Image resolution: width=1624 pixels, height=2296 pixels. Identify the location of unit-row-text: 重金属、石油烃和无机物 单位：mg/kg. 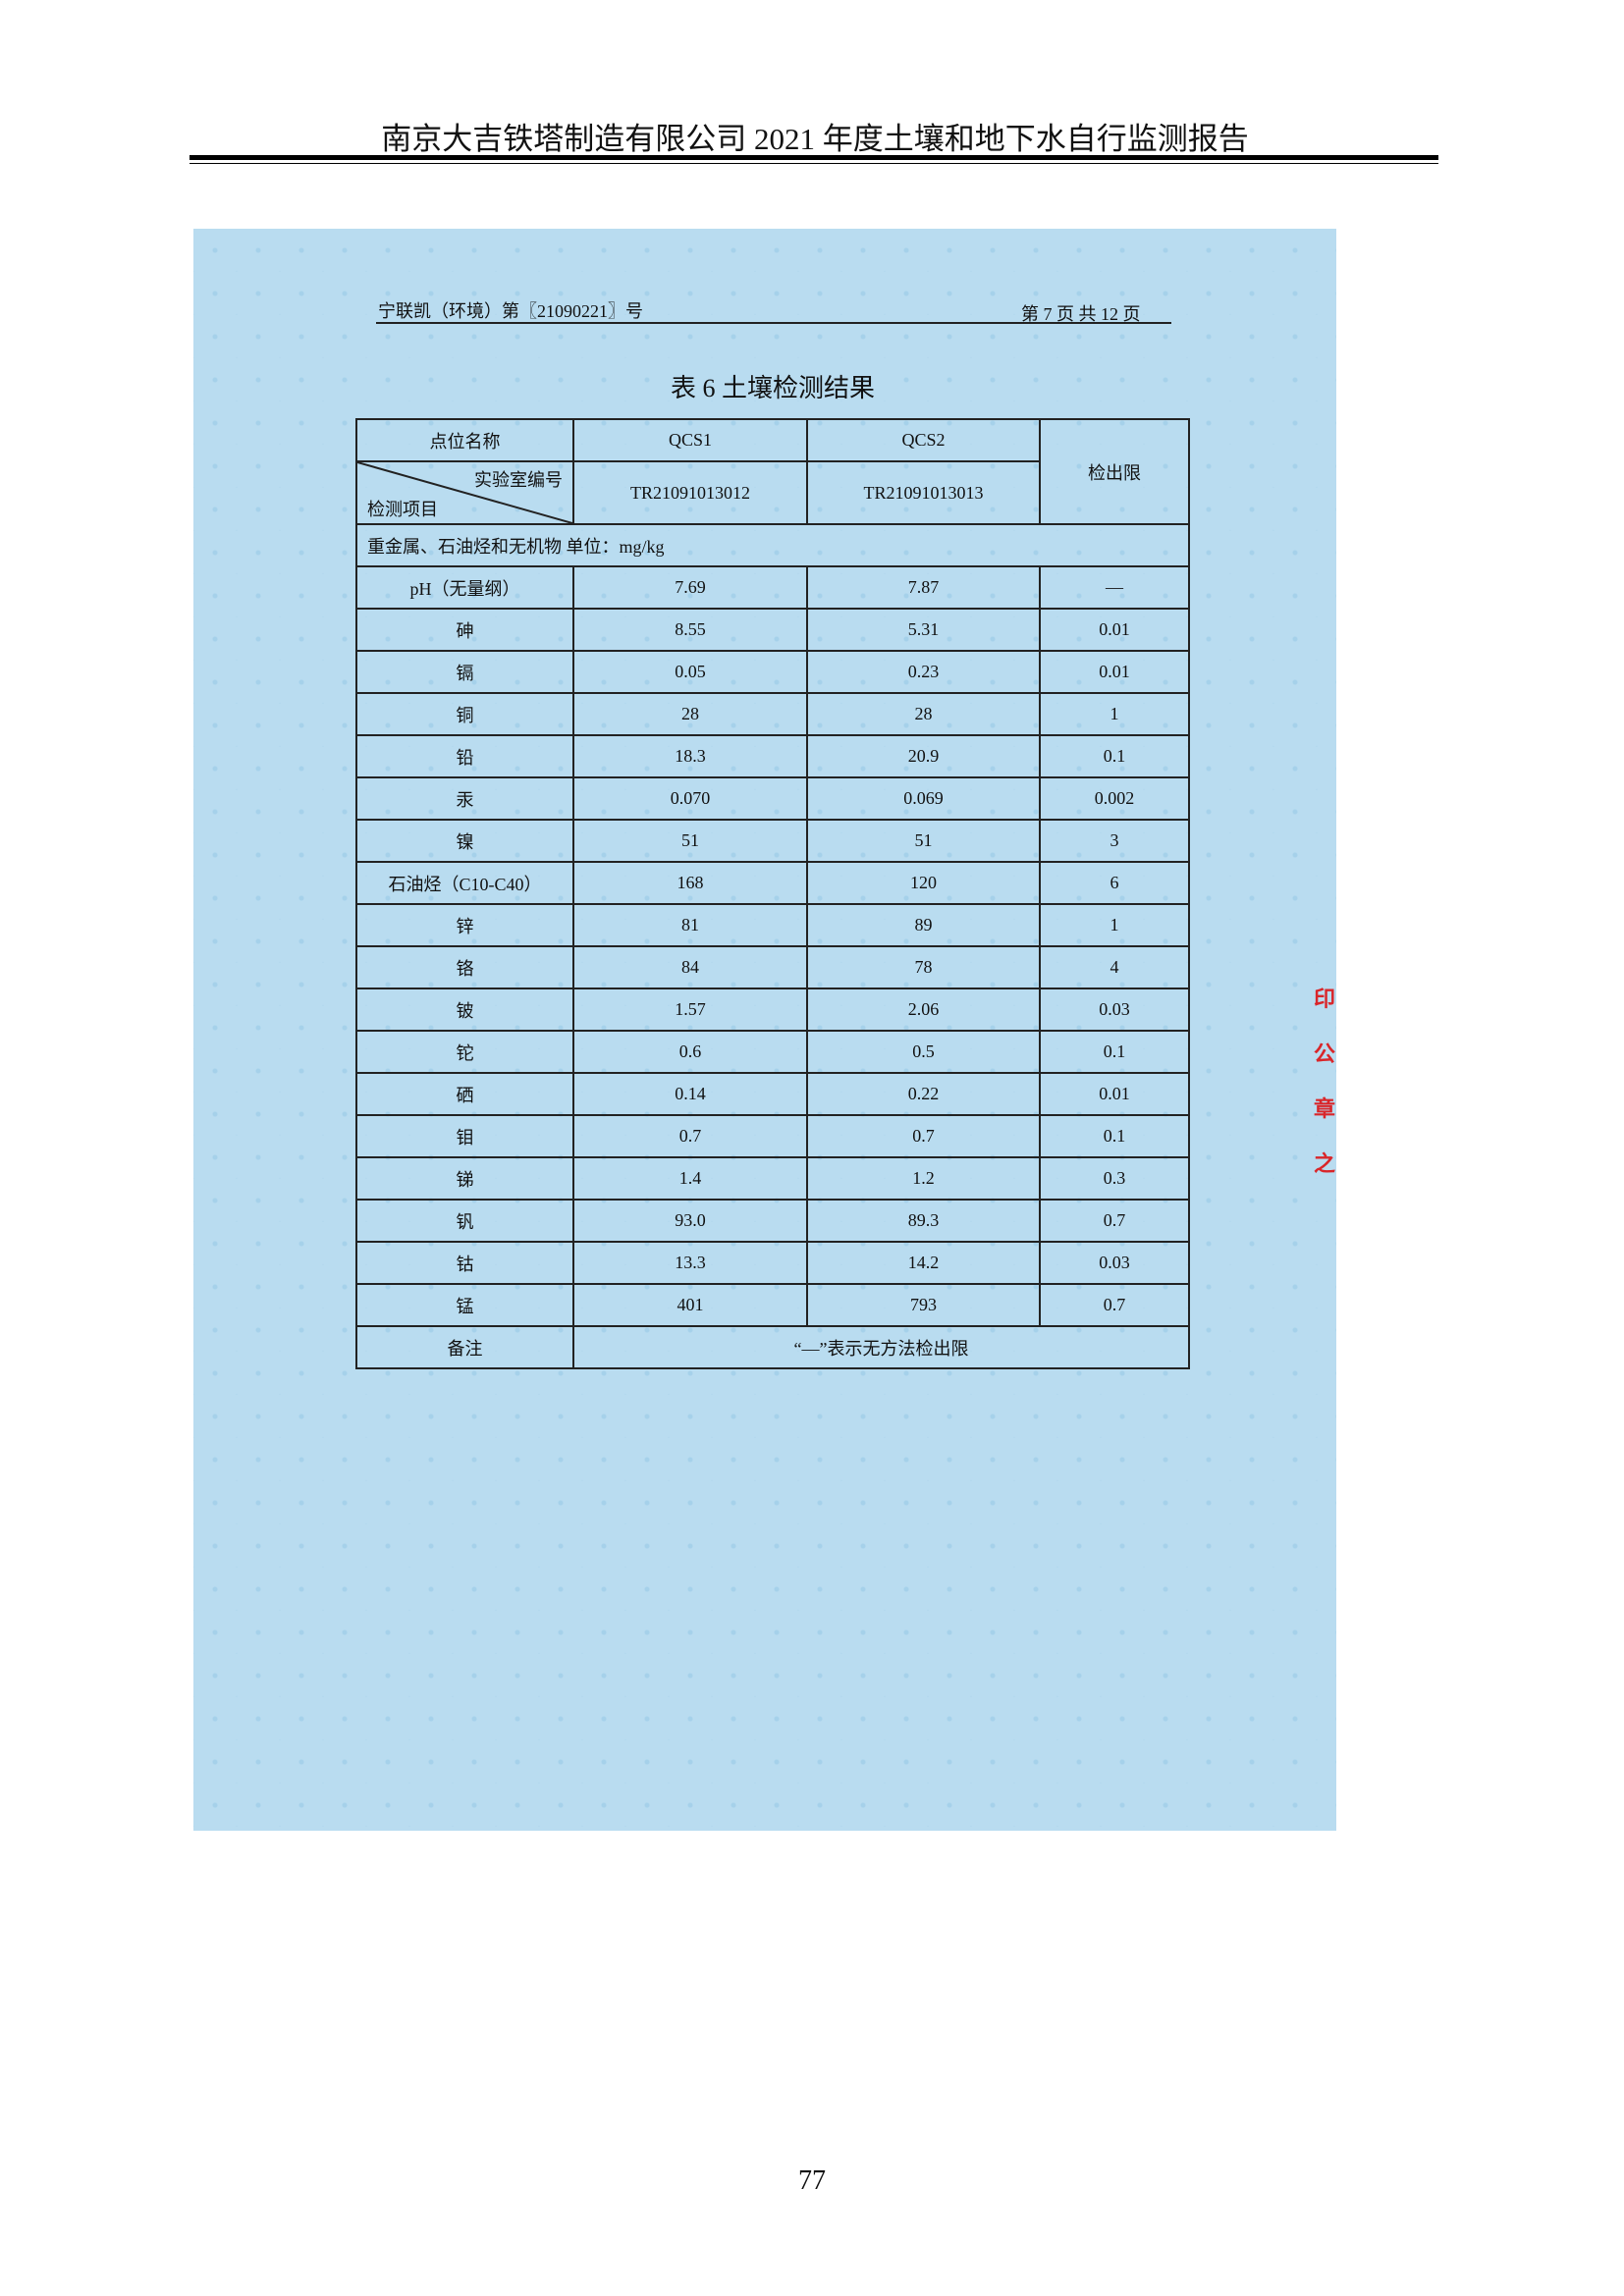
(772, 545).